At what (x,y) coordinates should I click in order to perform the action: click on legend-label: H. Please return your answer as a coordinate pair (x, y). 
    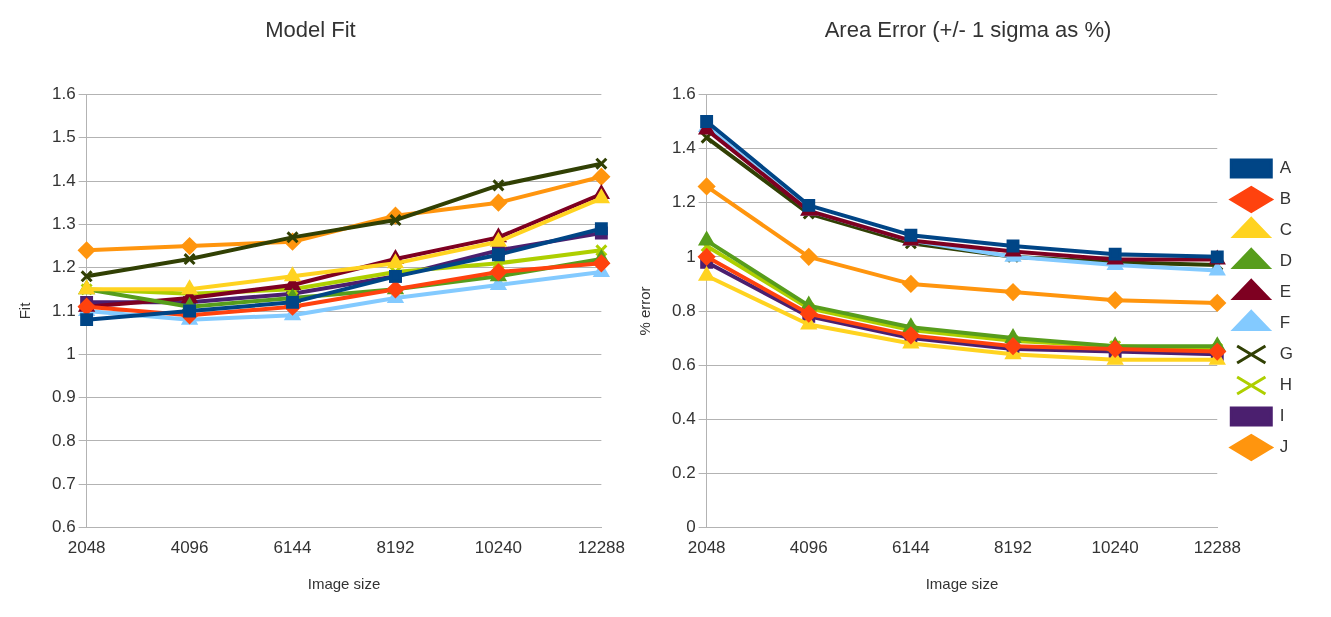
    Looking at the image, I should click on (1286, 385).